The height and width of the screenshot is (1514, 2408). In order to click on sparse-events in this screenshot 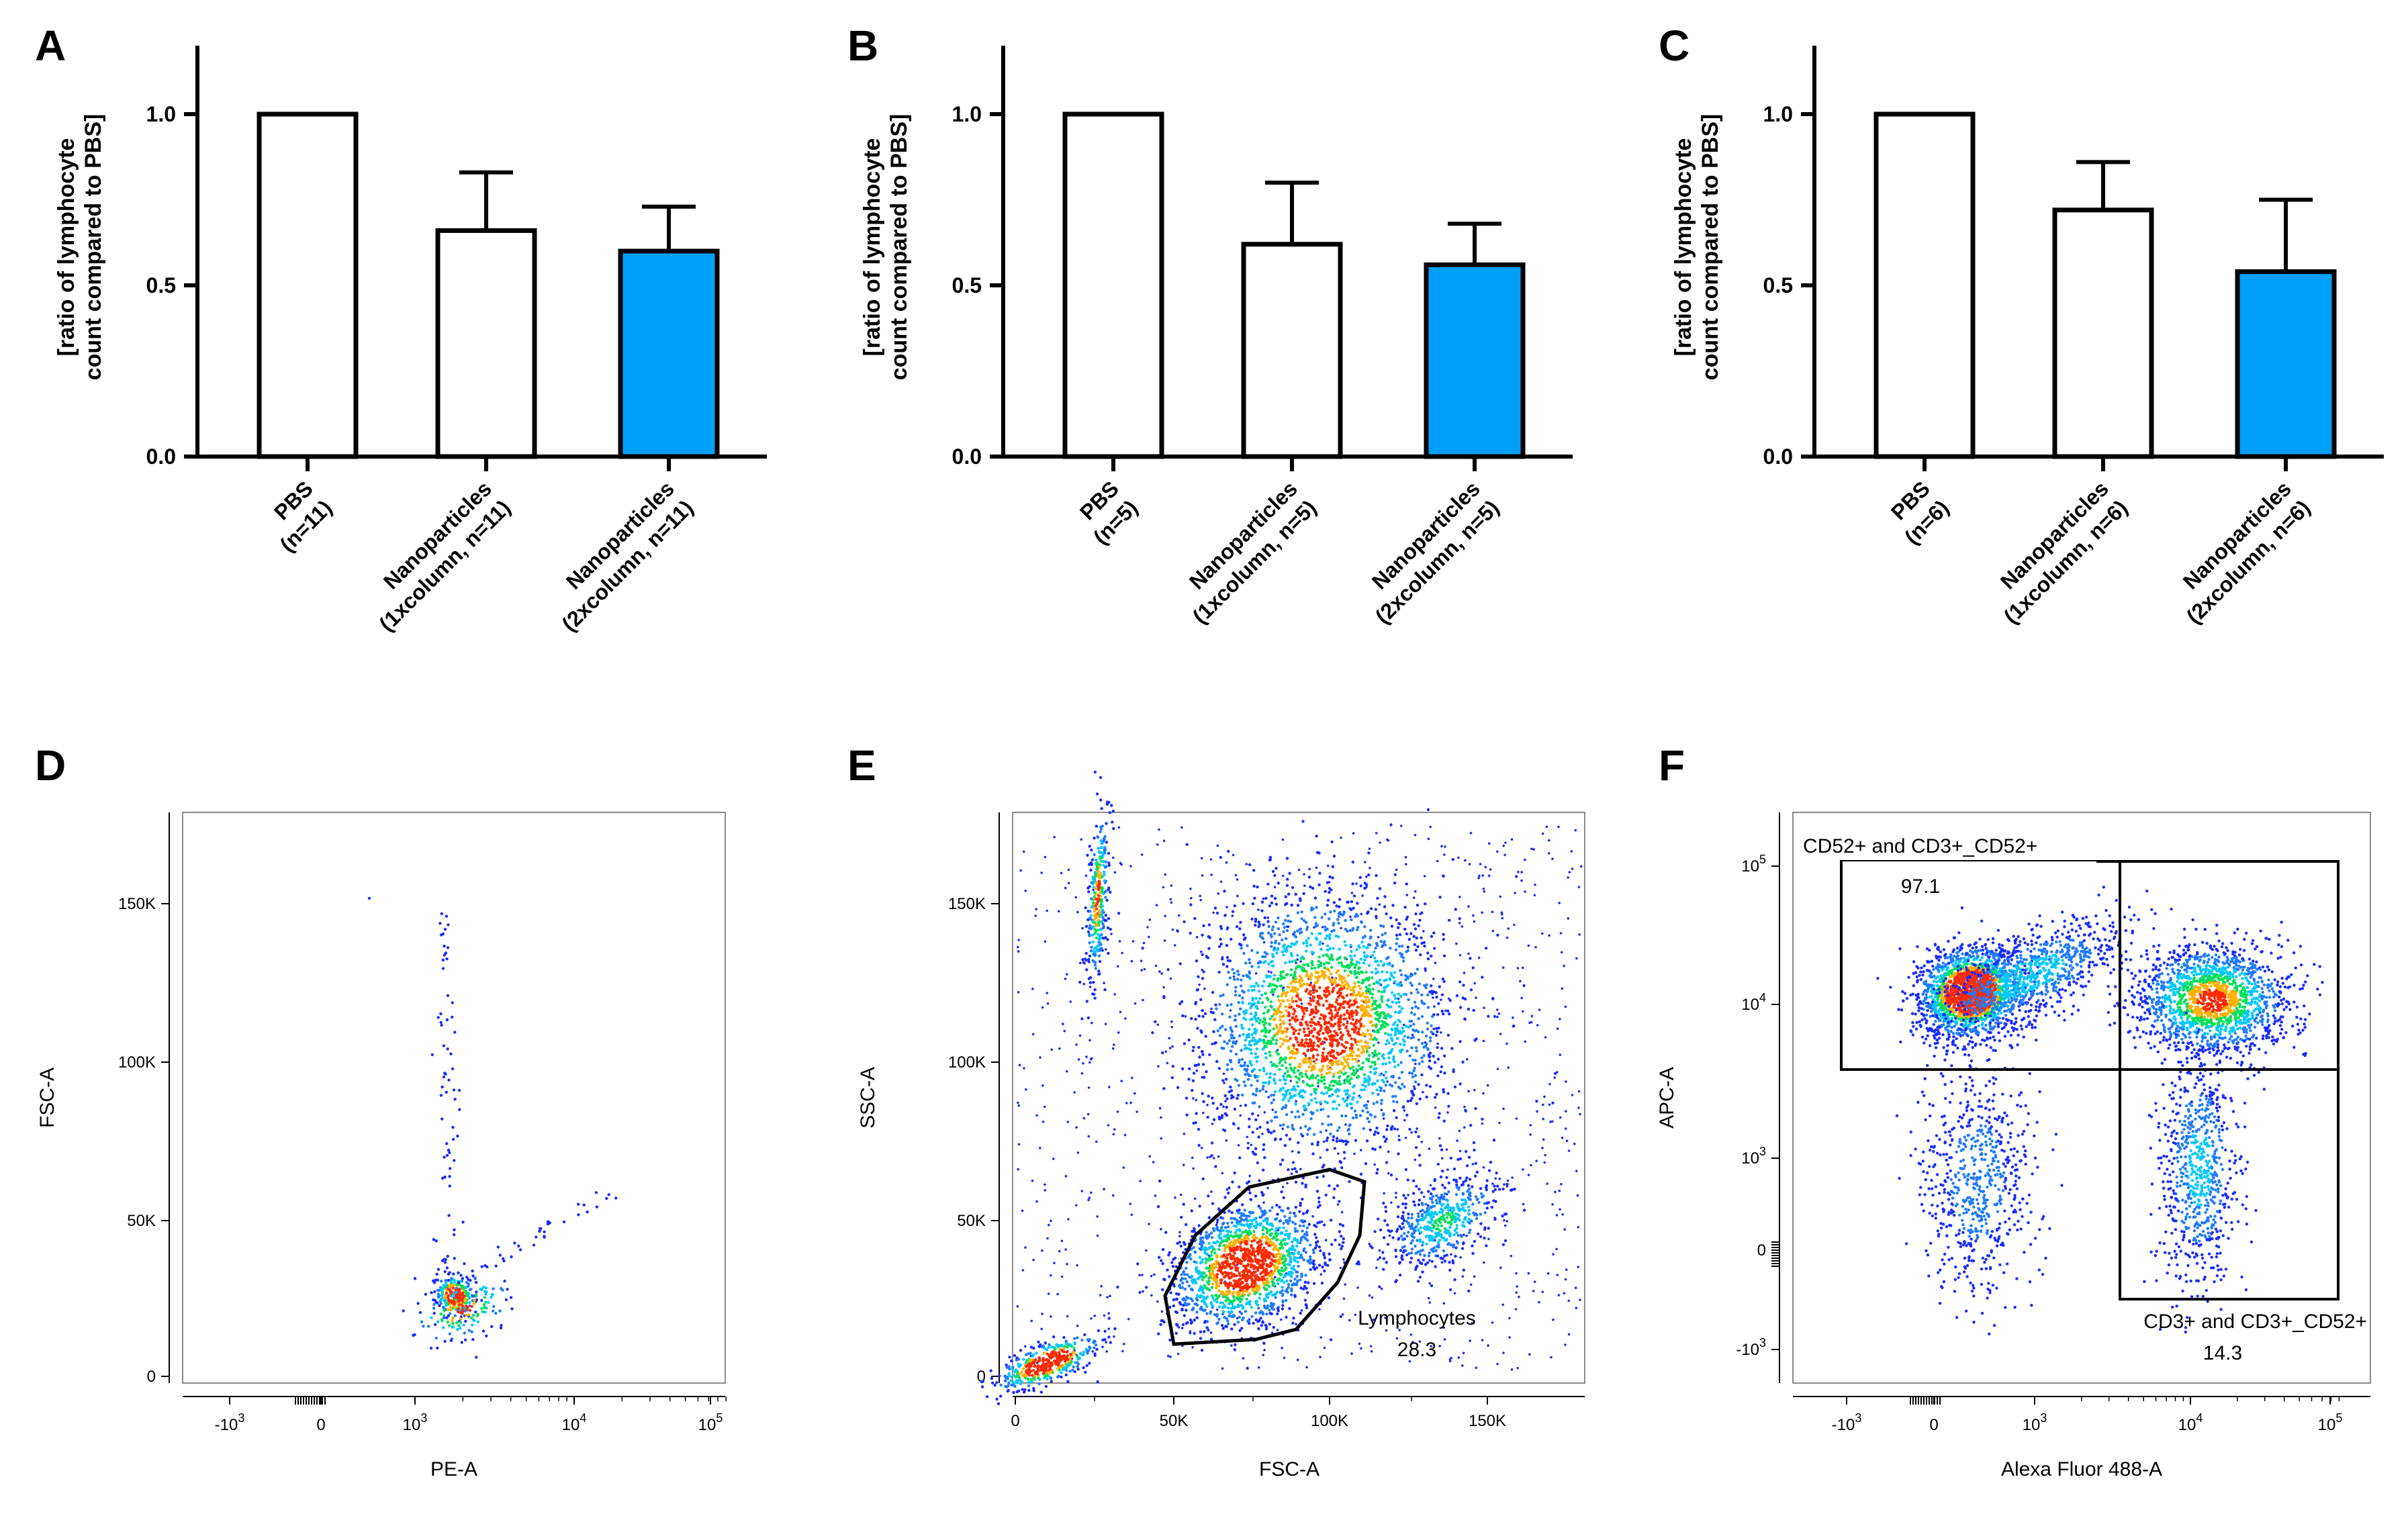, I will do `click(458, 1302)`.